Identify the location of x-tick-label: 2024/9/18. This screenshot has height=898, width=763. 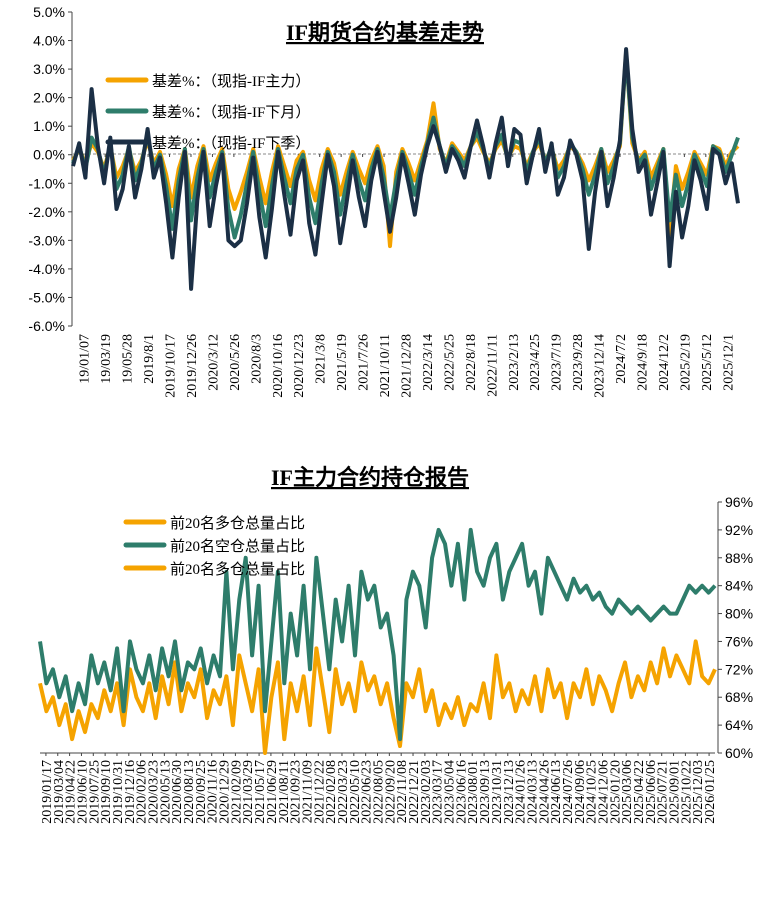
(642, 362).